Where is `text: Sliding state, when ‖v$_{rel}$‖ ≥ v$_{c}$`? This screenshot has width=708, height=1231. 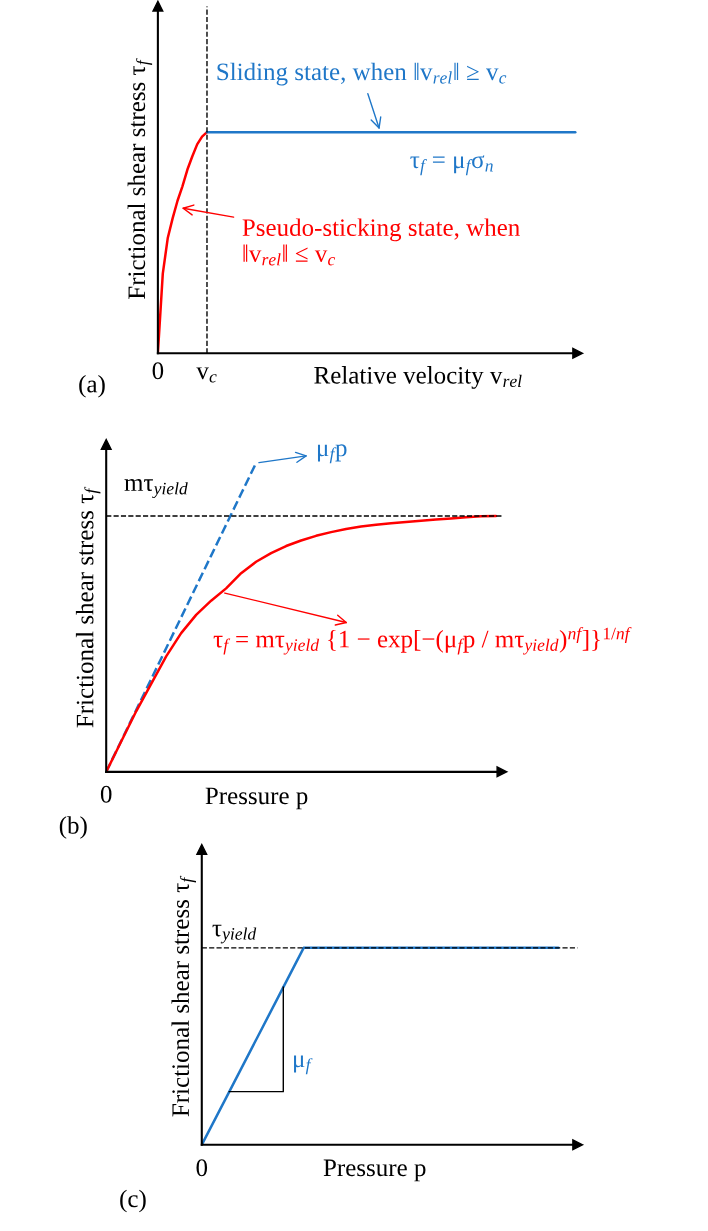
text: Sliding state, when ‖v$_{rel}$‖ ≥ v$_{c}$ is located at coordinates (362, 74).